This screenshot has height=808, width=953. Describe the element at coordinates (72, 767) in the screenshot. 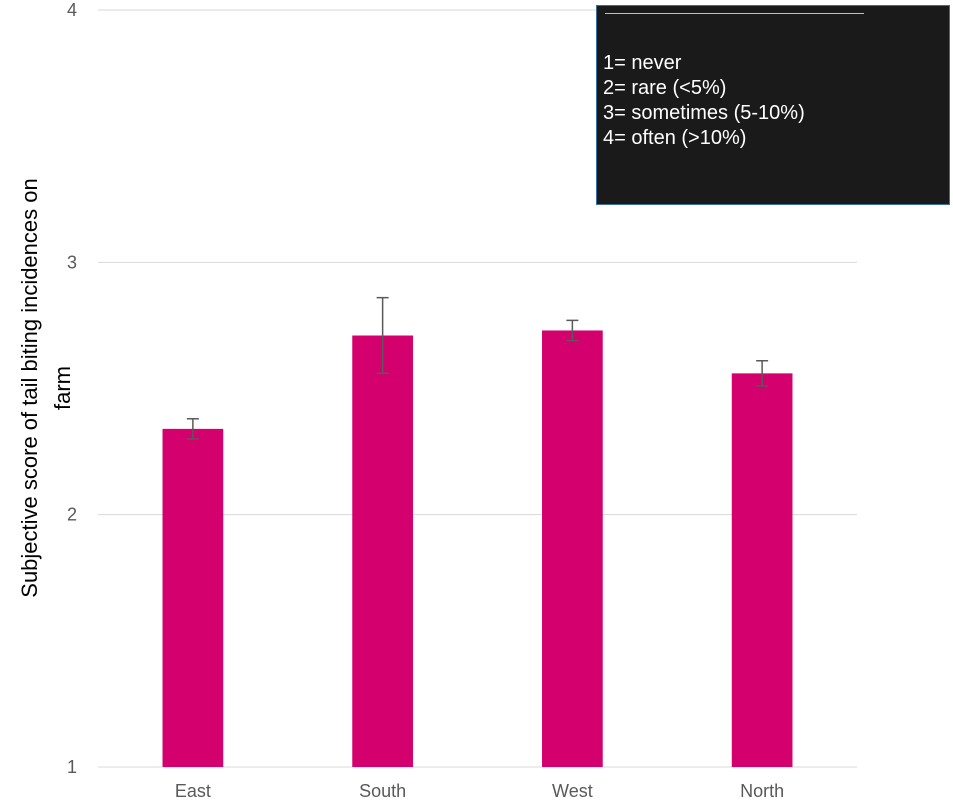

I see `y-tick-label: 1` at that location.